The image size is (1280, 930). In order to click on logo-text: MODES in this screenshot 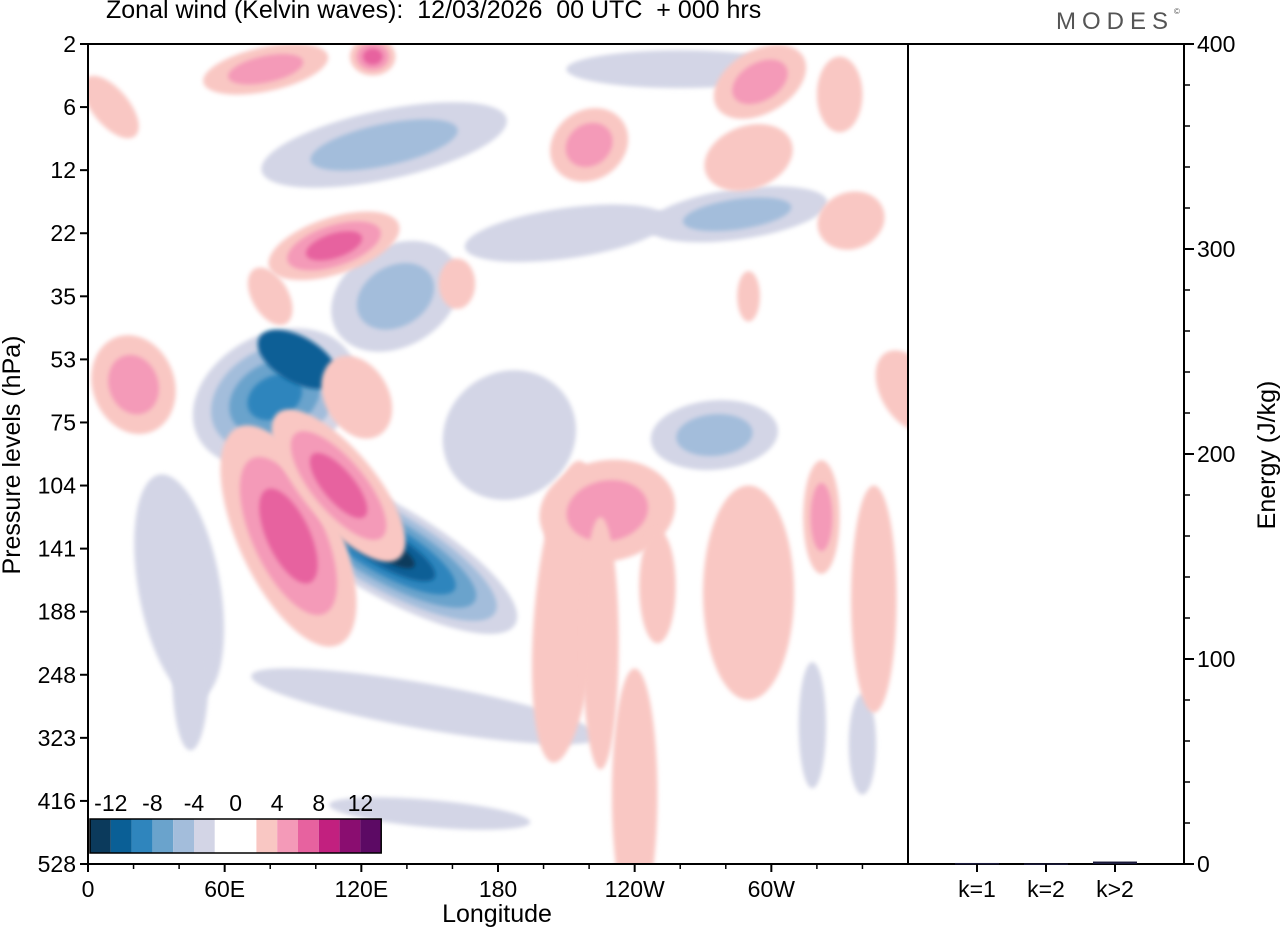, I will do `click(1115, 21)`.